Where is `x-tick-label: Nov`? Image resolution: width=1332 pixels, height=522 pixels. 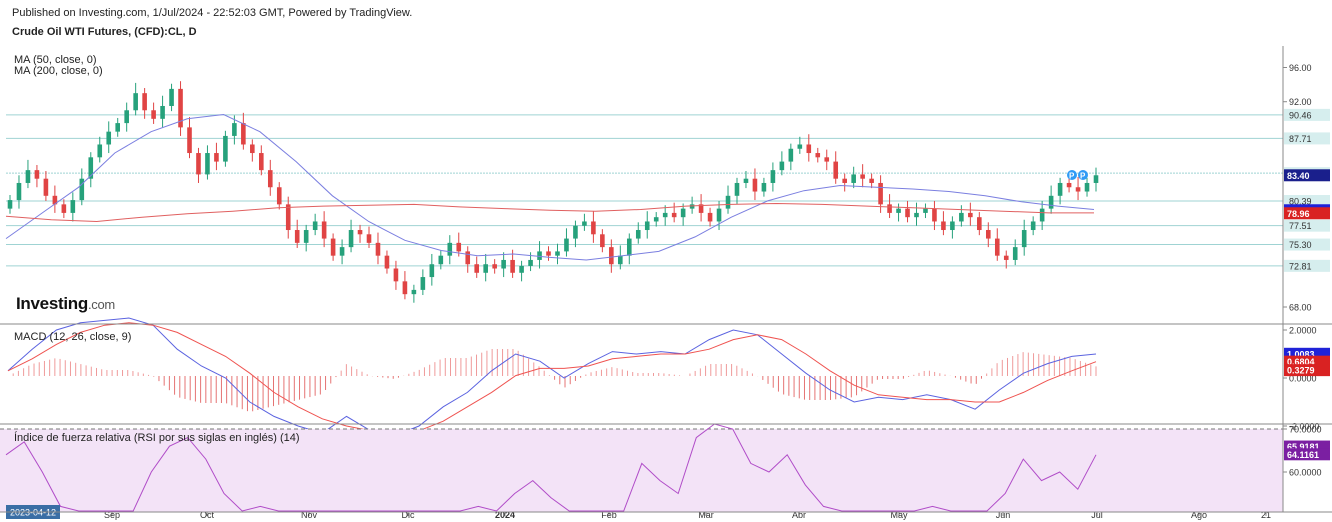
x-tick-label: Nov is located at coordinates (309, 515).